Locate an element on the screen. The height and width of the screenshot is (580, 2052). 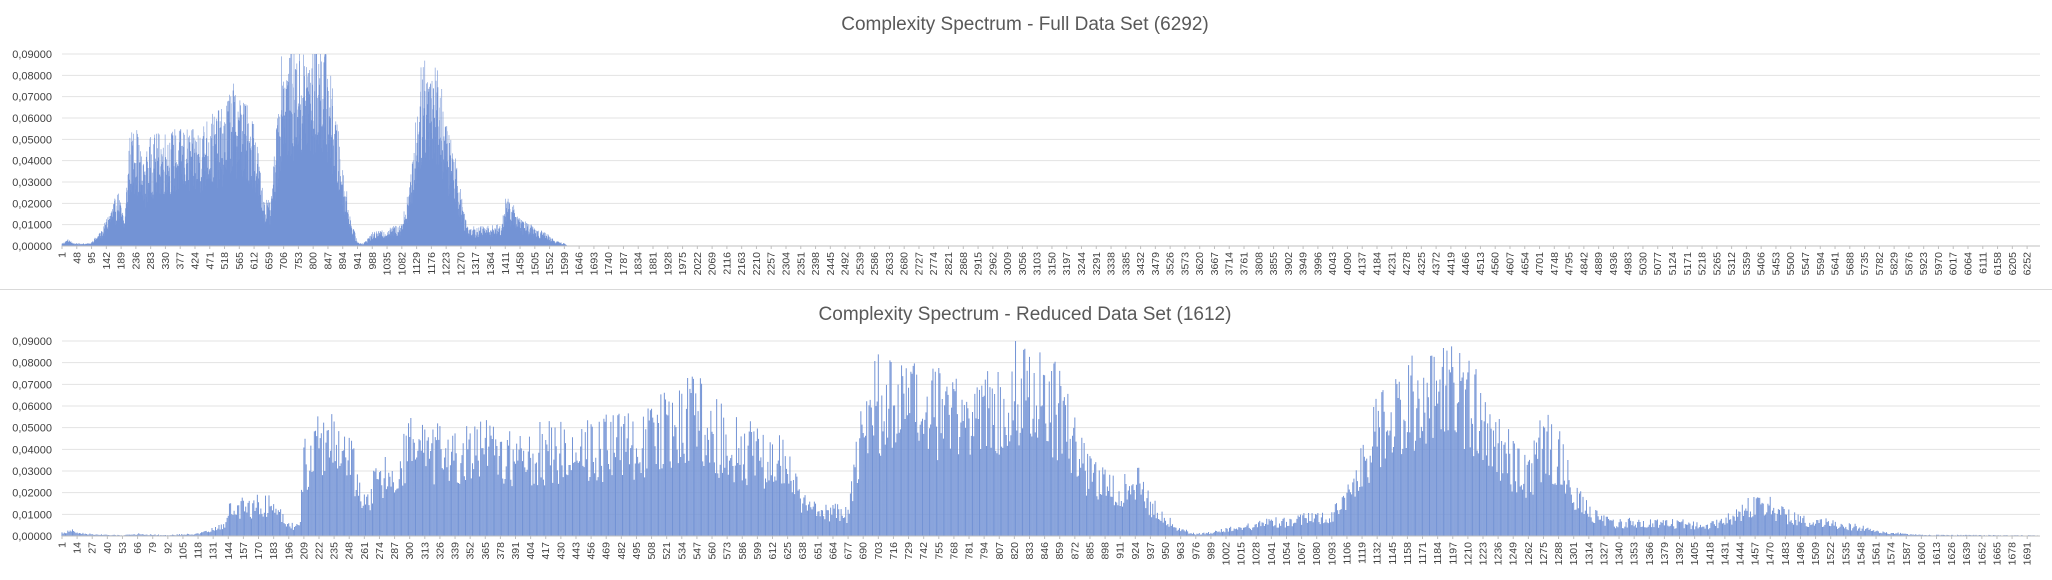
x-tick-label: 1522 is located at coordinates (1831, 554).